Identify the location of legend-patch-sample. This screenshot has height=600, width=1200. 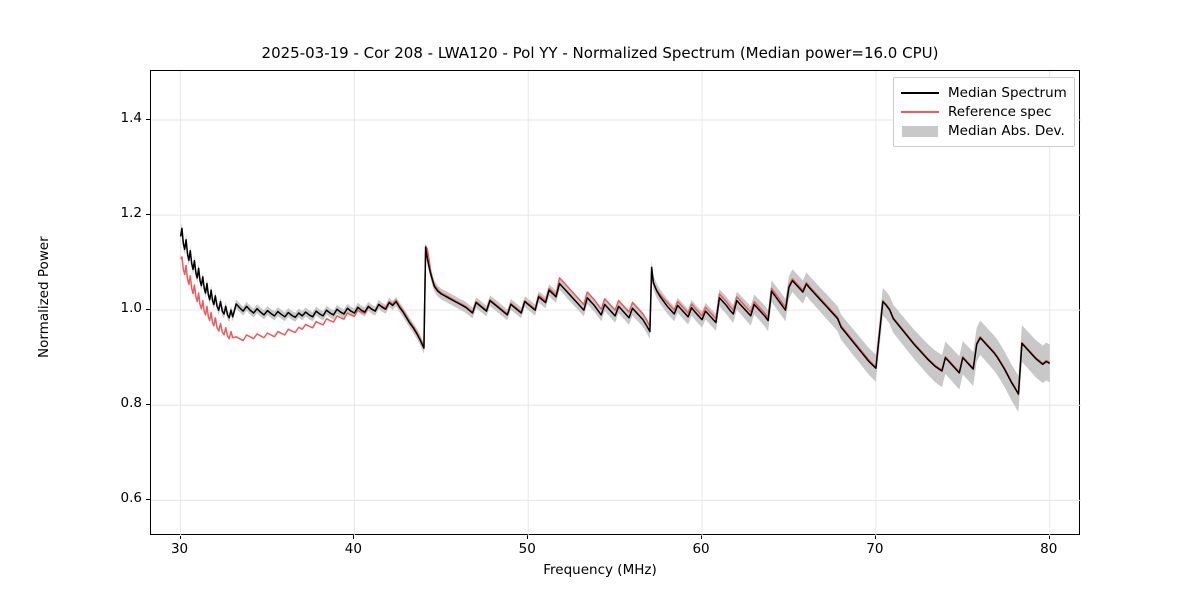
(920, 131).